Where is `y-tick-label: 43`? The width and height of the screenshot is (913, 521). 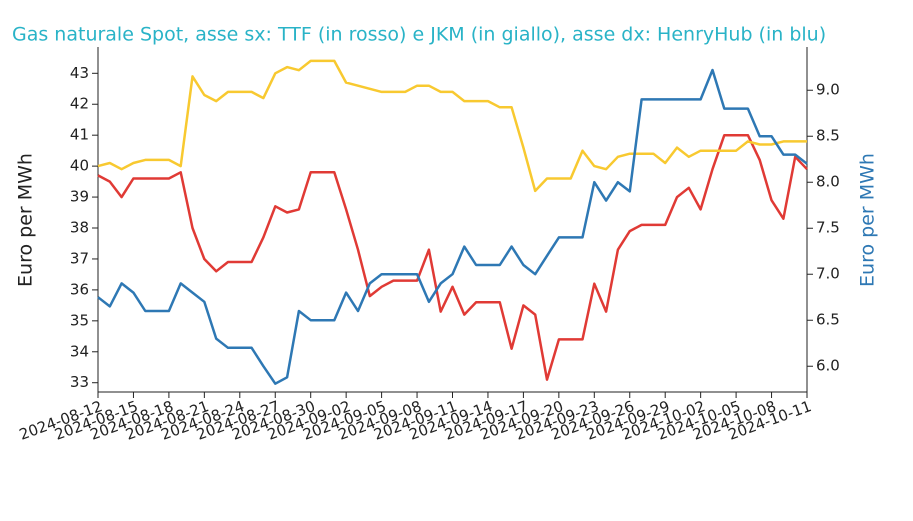
y-tick-label: 43 is located at coordinates (79, 73).